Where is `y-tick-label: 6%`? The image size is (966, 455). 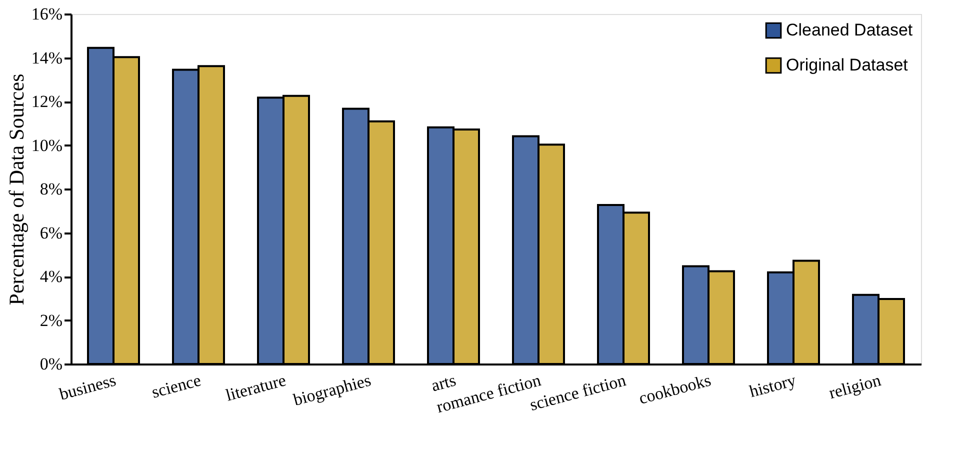 y-tick-label: 6% is located at coordinates (51, 232).